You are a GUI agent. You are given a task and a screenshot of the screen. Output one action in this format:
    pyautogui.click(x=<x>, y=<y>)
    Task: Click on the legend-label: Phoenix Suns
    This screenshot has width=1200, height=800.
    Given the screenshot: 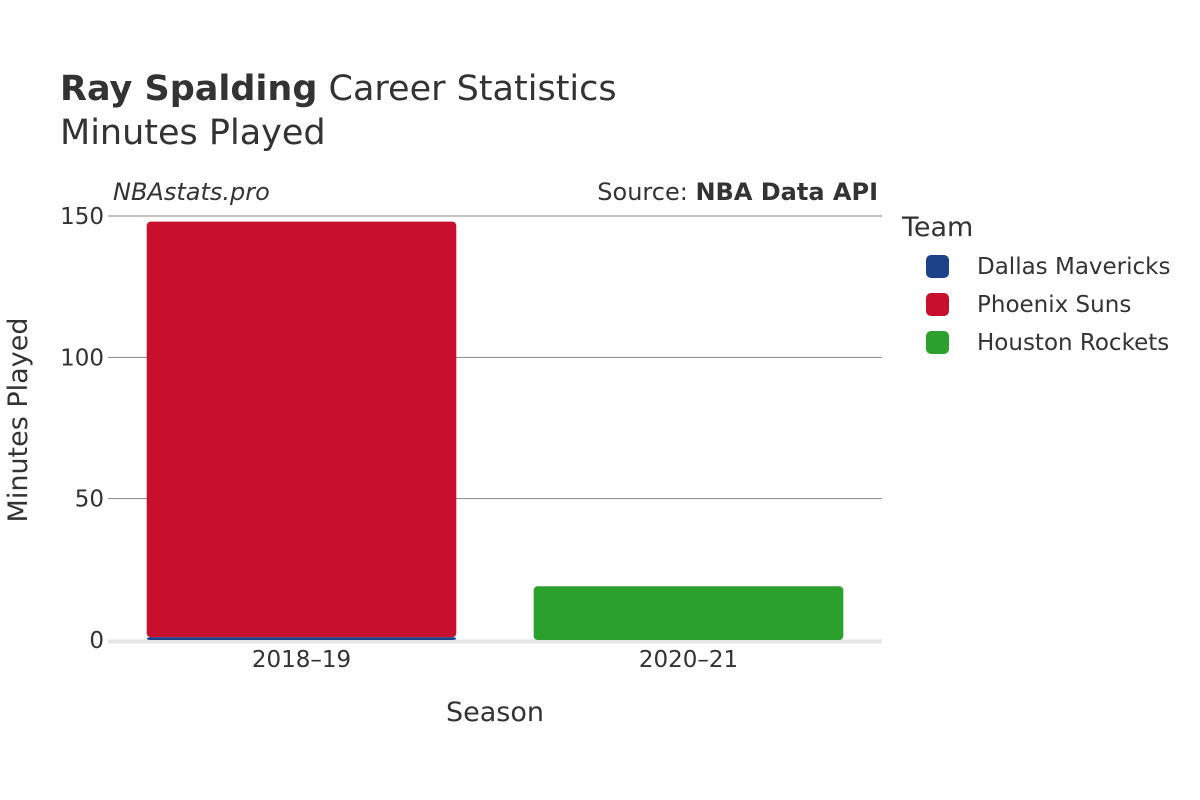 What is the action you would take?
    pyautogui.click(x=1054, y=305)
    